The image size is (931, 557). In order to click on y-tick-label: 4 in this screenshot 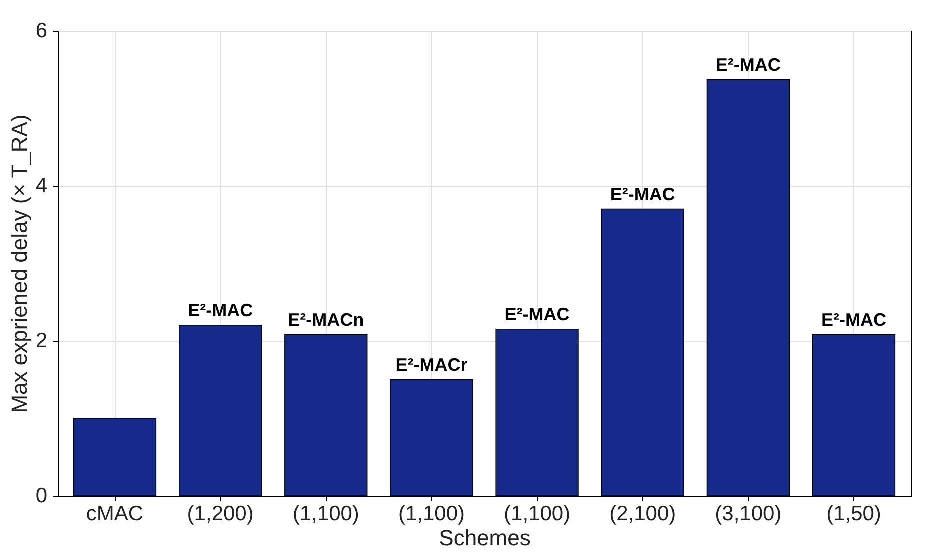, I will do `click(42, 186)`.